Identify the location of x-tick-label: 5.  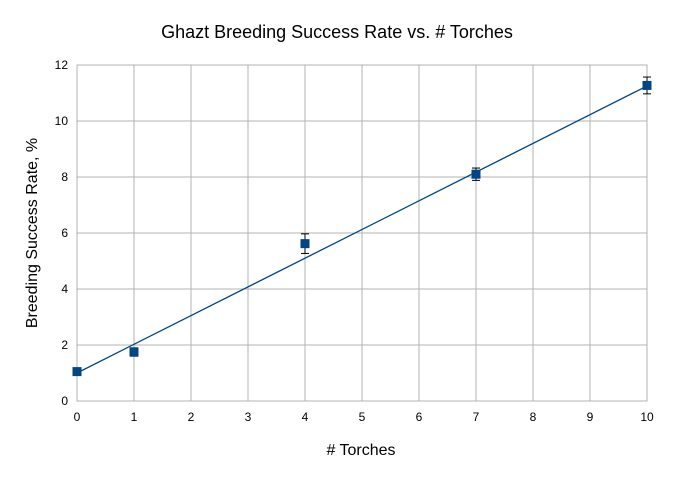
(362, 417).